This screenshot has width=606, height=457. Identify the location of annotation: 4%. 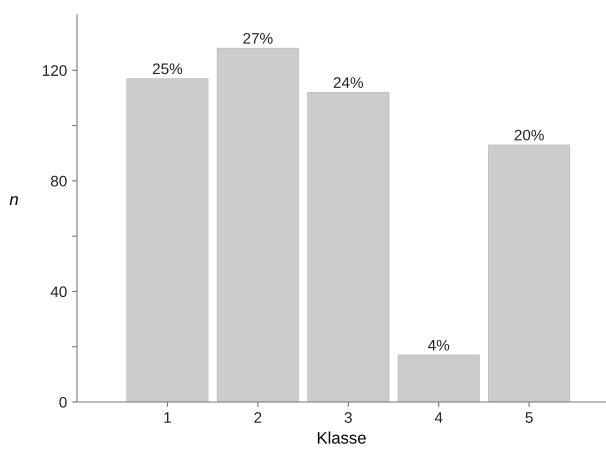
(439, 345).